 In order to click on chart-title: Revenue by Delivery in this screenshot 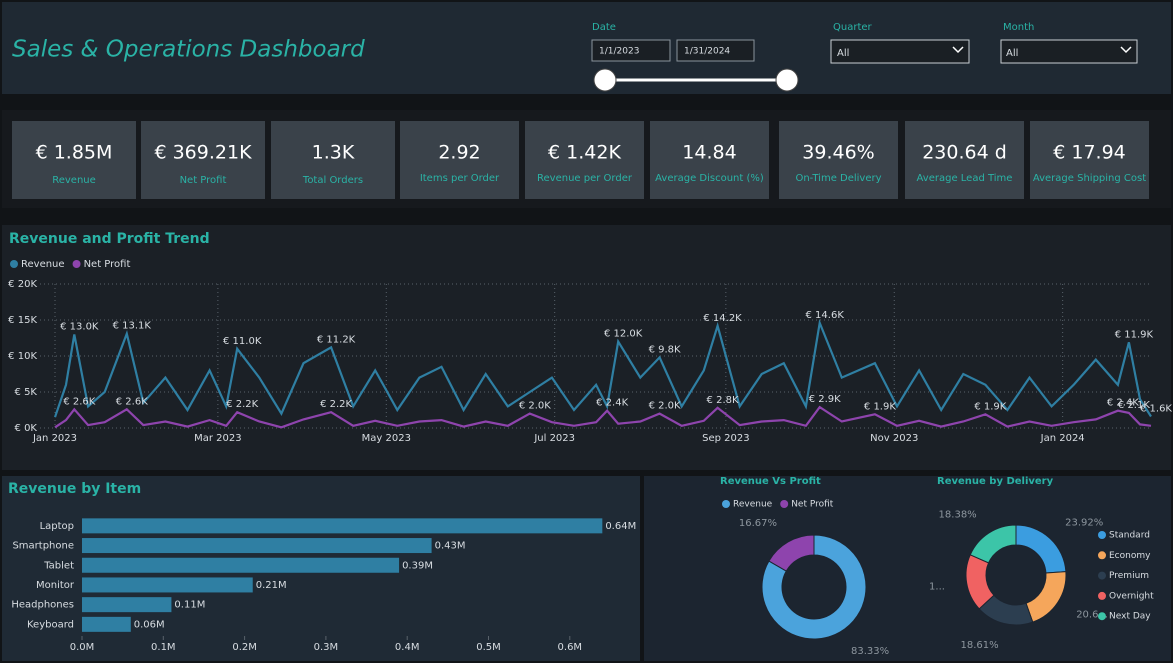, I will do `click(995, 481)`.